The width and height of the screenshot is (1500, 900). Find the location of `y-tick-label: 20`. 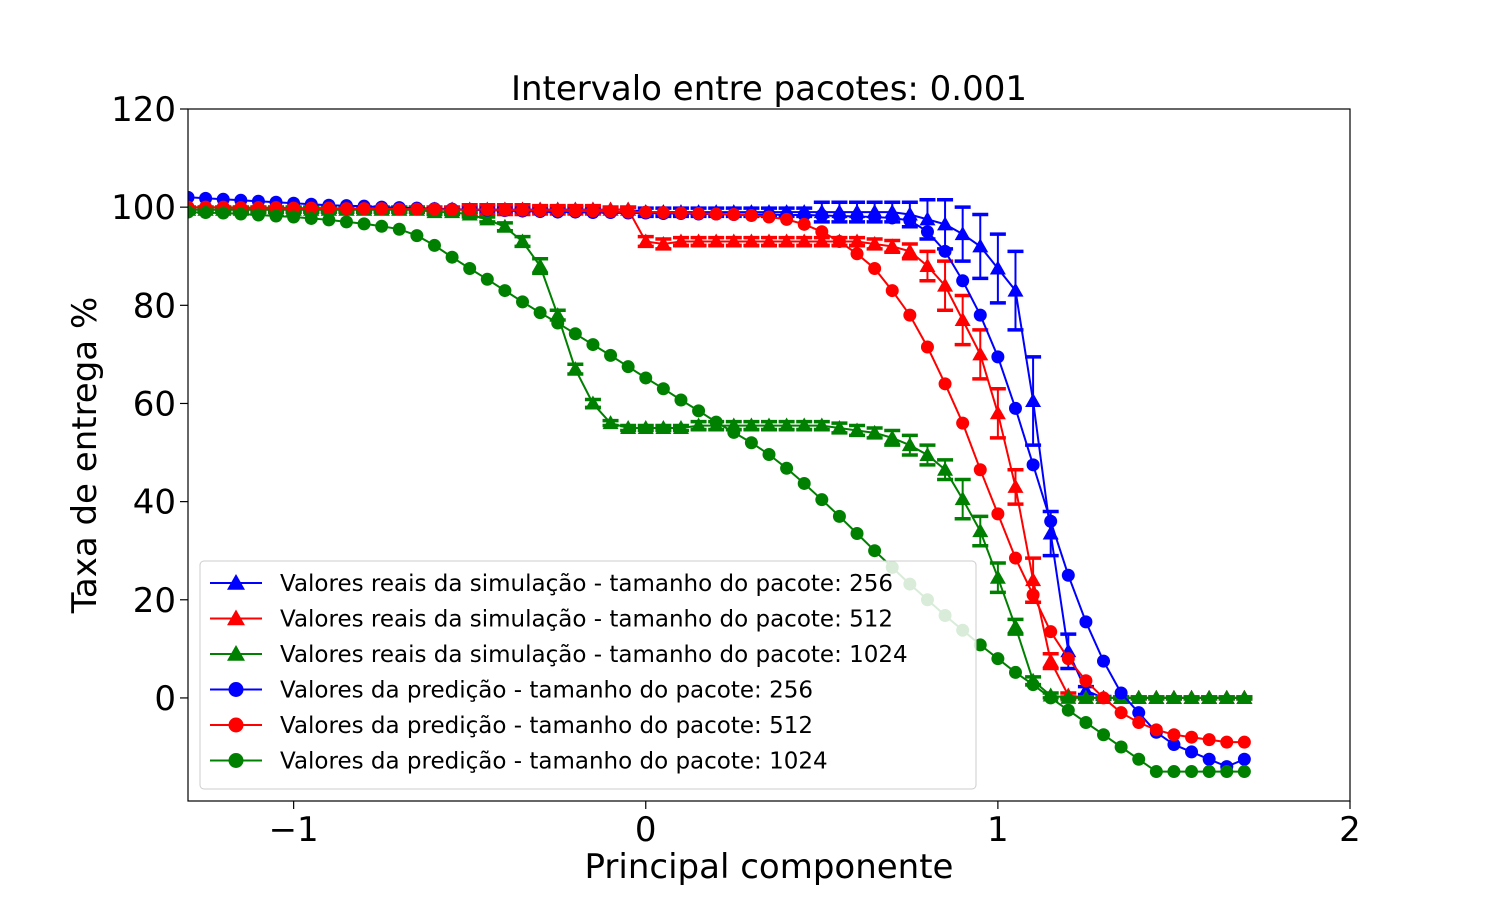

y-tick-label: 20 is located at coordinates (154, 601).